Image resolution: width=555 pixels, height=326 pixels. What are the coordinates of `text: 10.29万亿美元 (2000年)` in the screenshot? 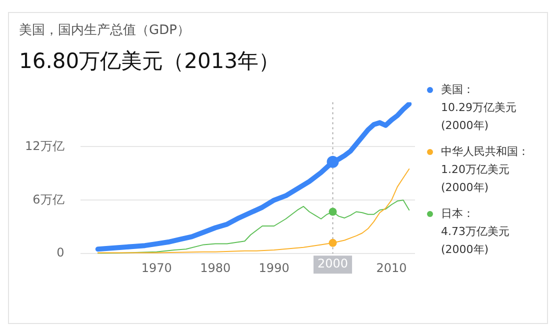 It's located at (479, 117).